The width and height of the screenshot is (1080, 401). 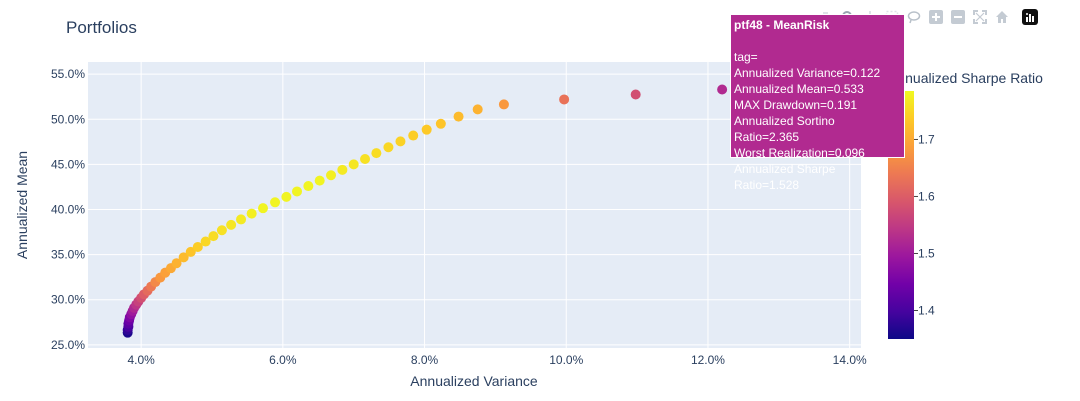 What do you see at coordinates (68, 164) in the screenshot?
I see `y-tick-label: 45.0%` at bounding box center [68, 164].